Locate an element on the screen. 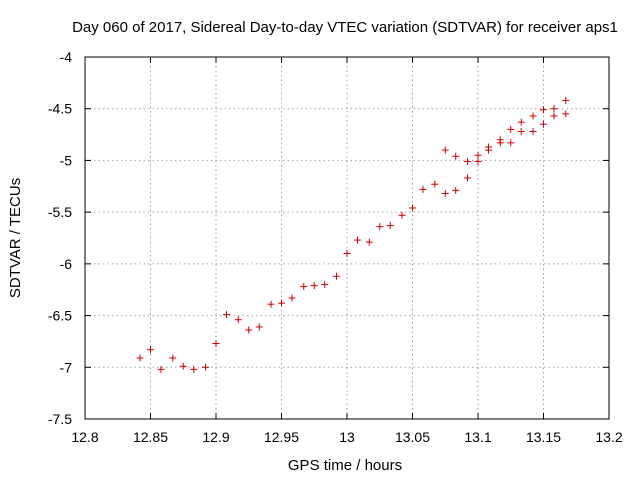 The width and height of the screenshot is (640, 480). y-tick-label: -4 is located at coordinates (66, 57).